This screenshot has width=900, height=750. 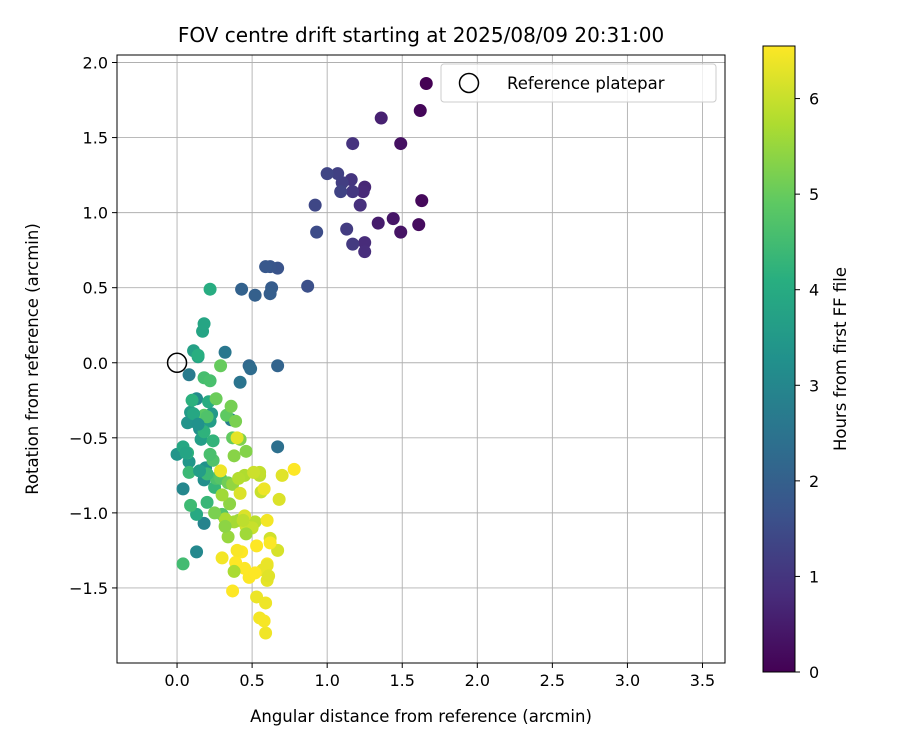 What do you see at coordinates (176, 680) in the screenshot?
I see `x-tick-label: 0.0` at bounding box center [176, 680].